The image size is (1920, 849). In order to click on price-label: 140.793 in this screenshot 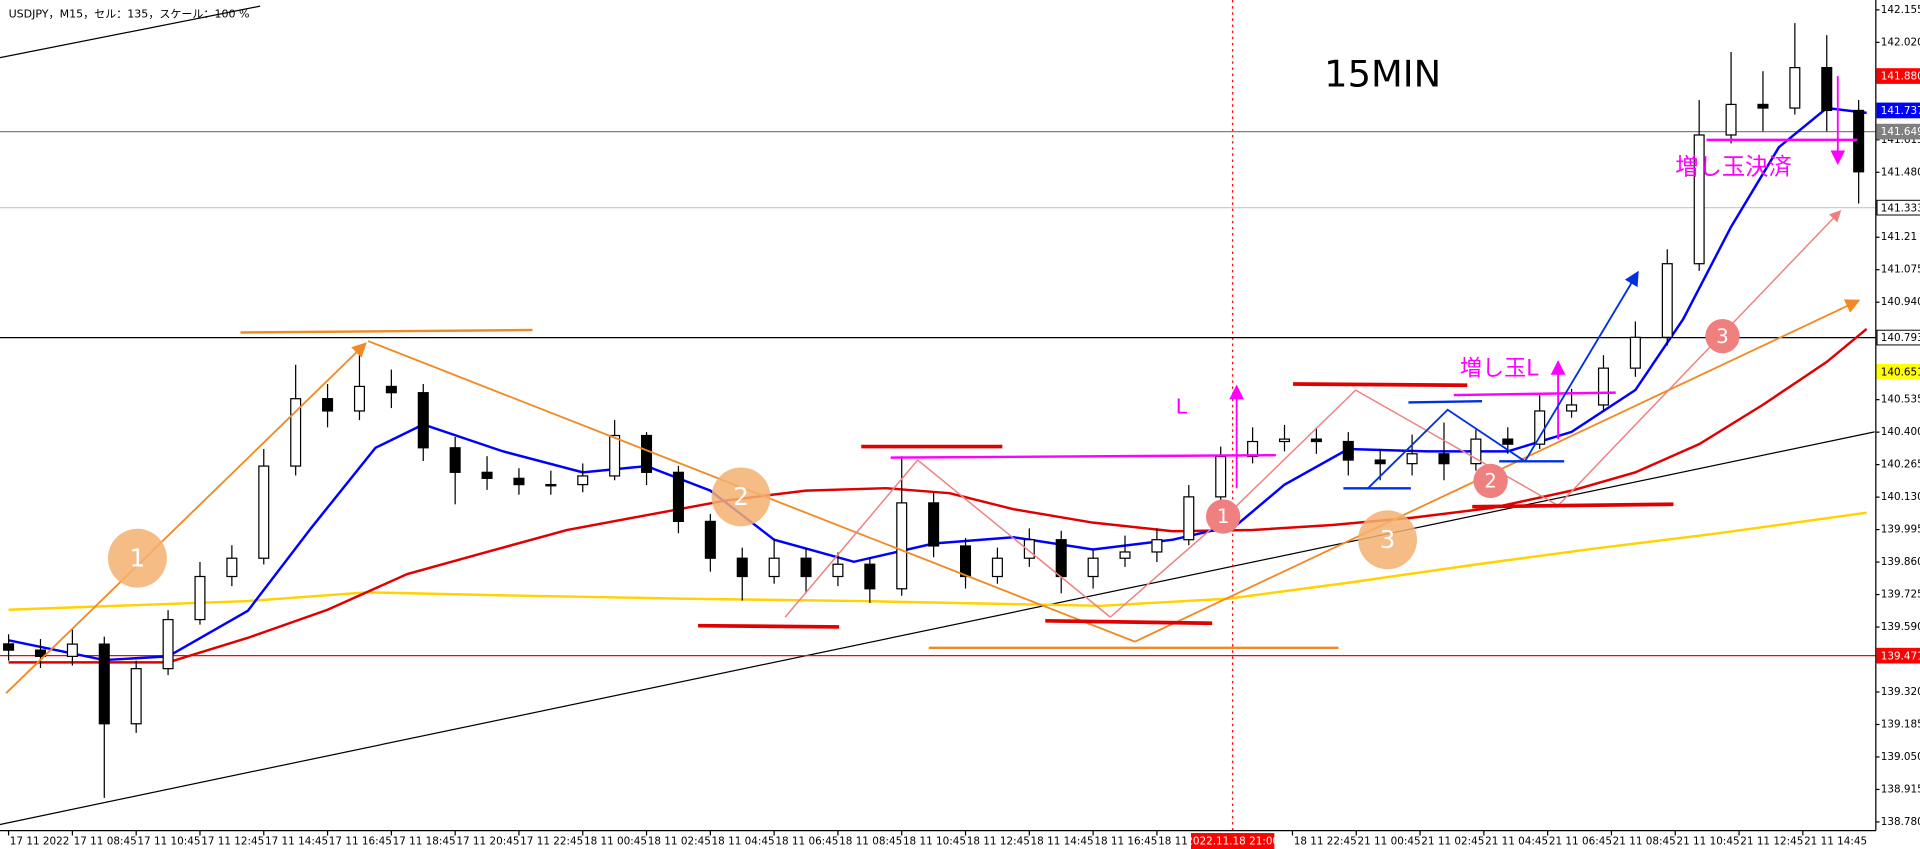, I will do `click(1900, 338)`.